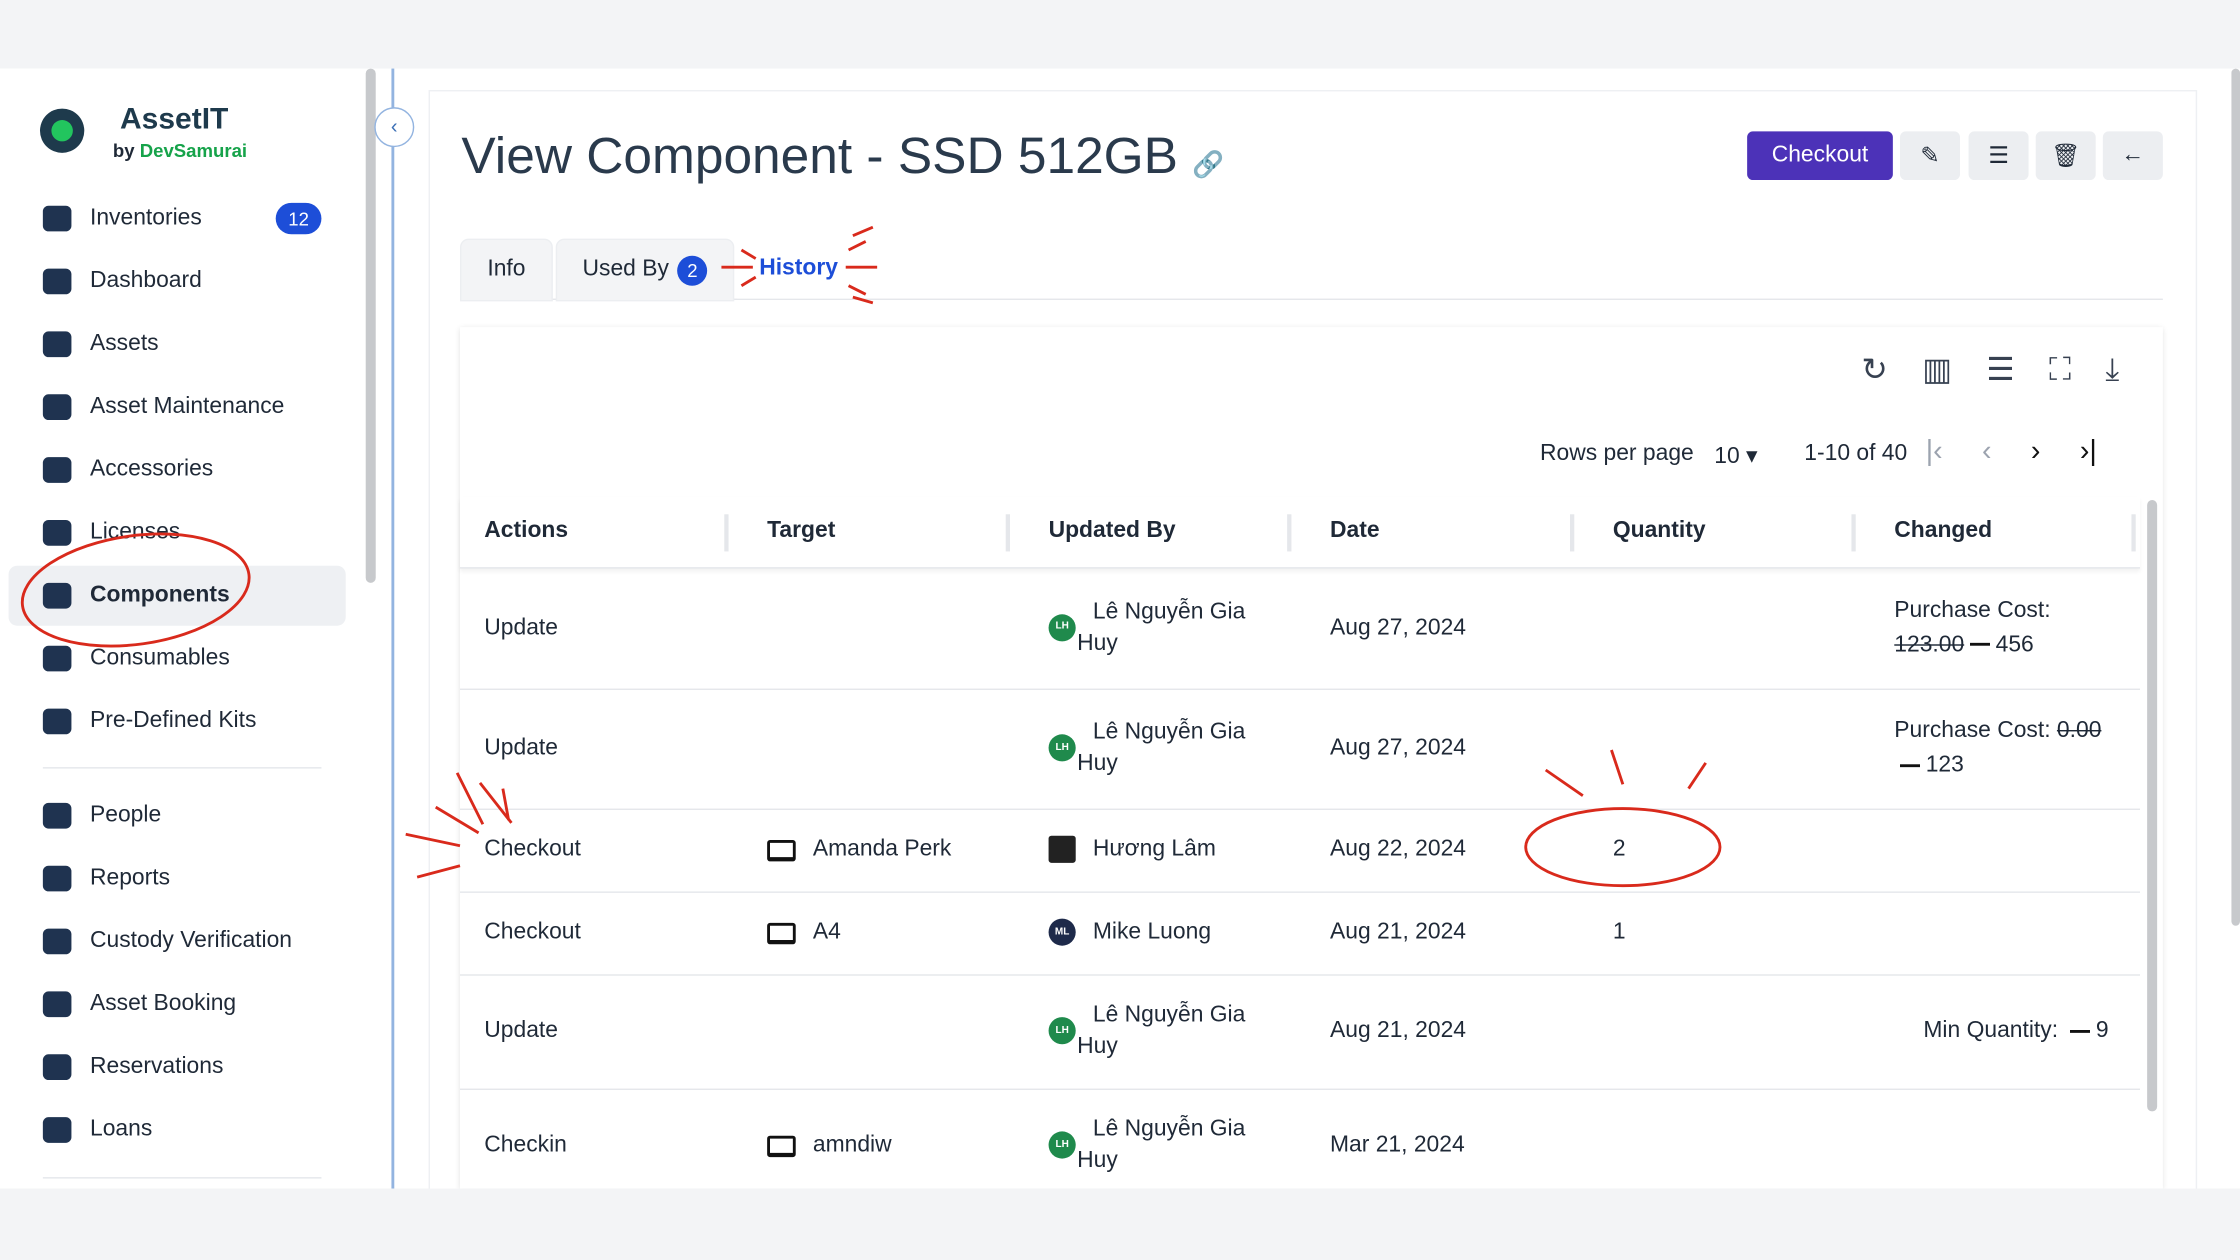 The width and height of the screenshot is (2240, 1260). Describe the element at coordinates (1659, 532) in the screenshot. I see `column-header: Quantity` at that location.